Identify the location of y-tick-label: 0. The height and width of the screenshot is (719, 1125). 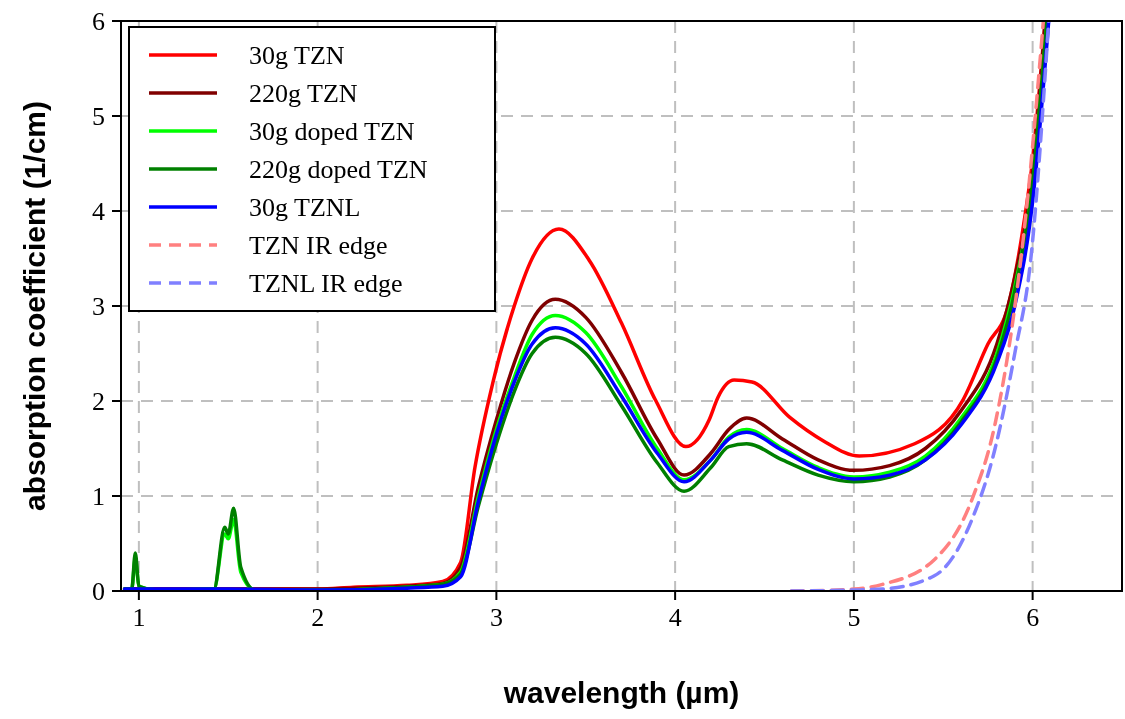
(98, 591).